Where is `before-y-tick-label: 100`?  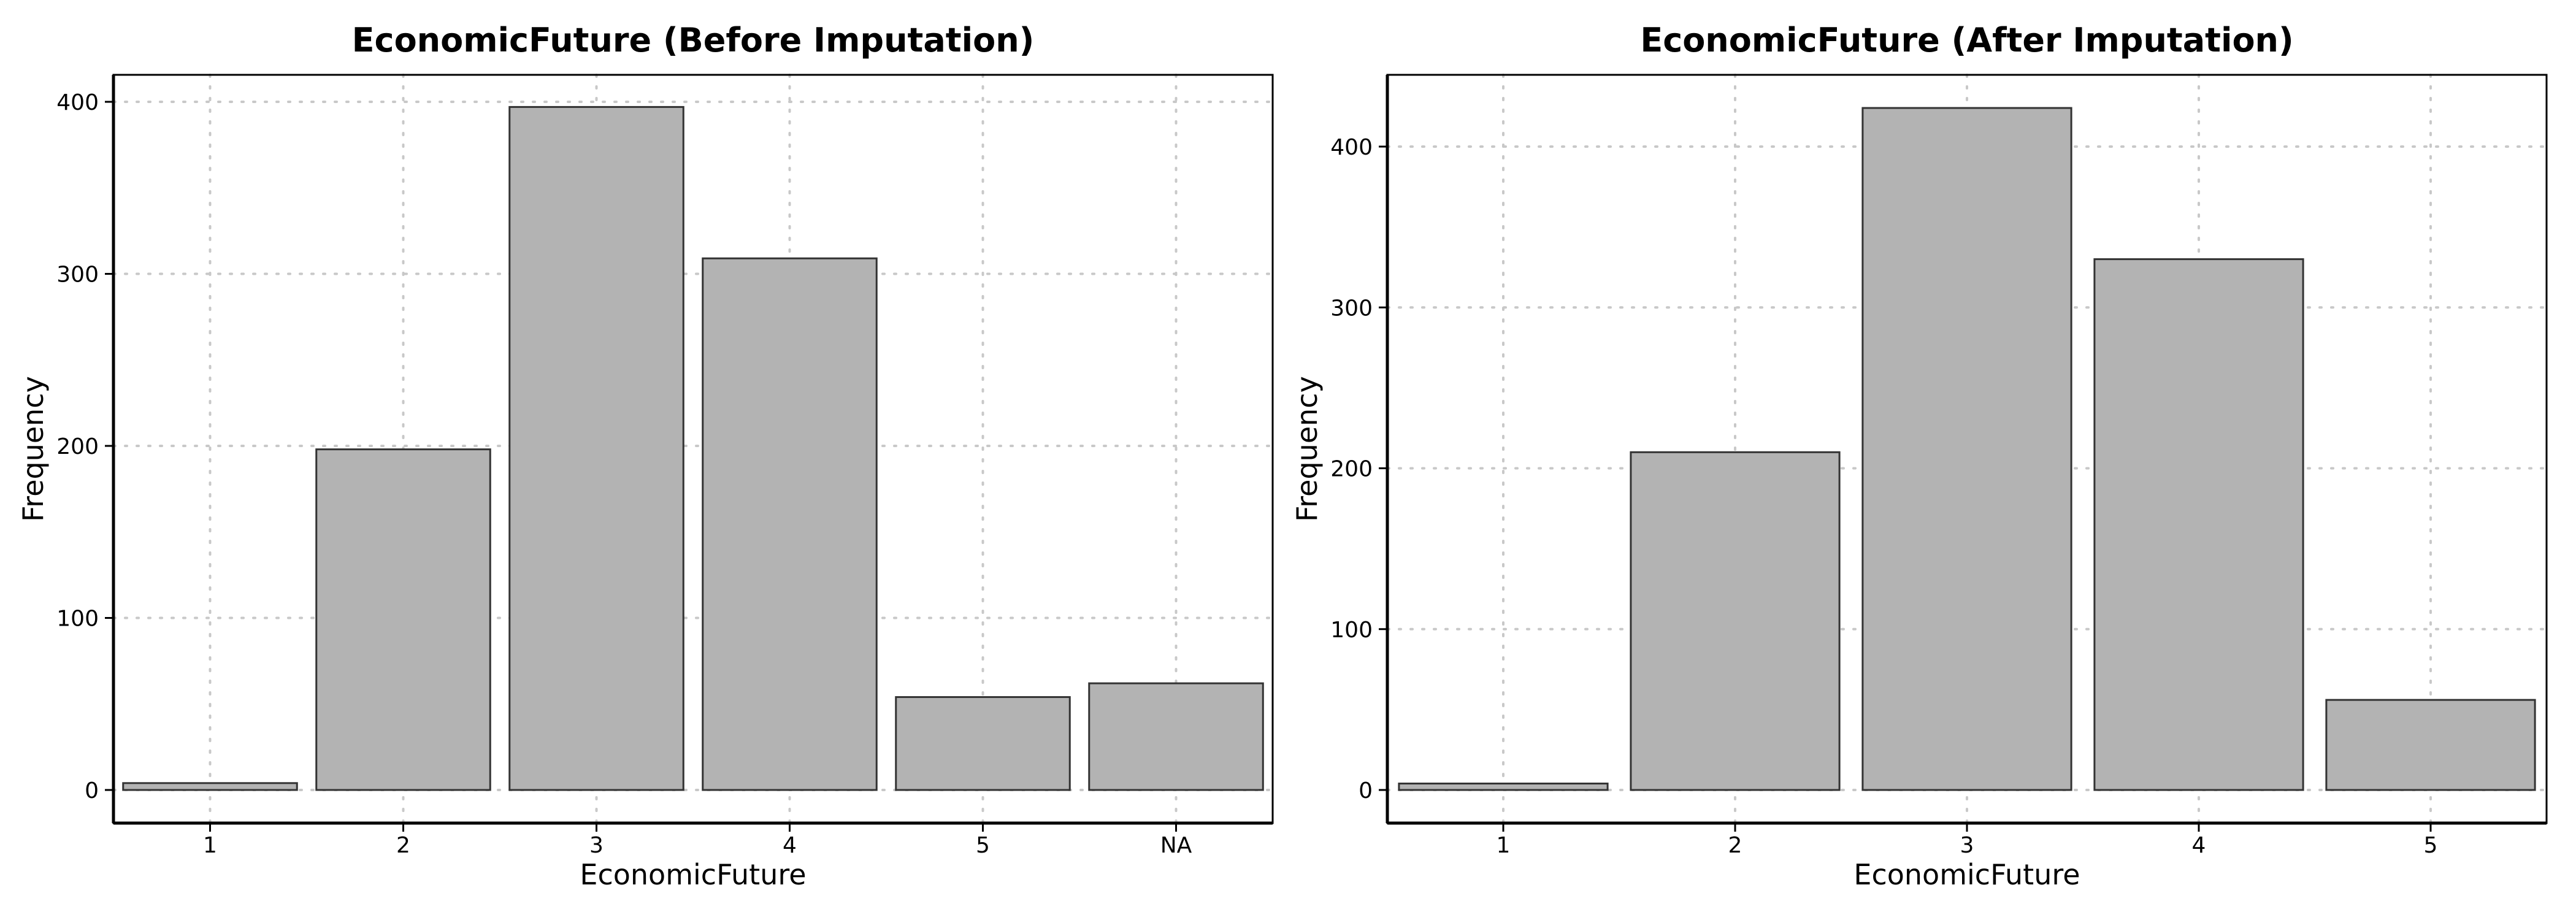
before-y-tick-label: 100 is located at coordinates (77, 619).